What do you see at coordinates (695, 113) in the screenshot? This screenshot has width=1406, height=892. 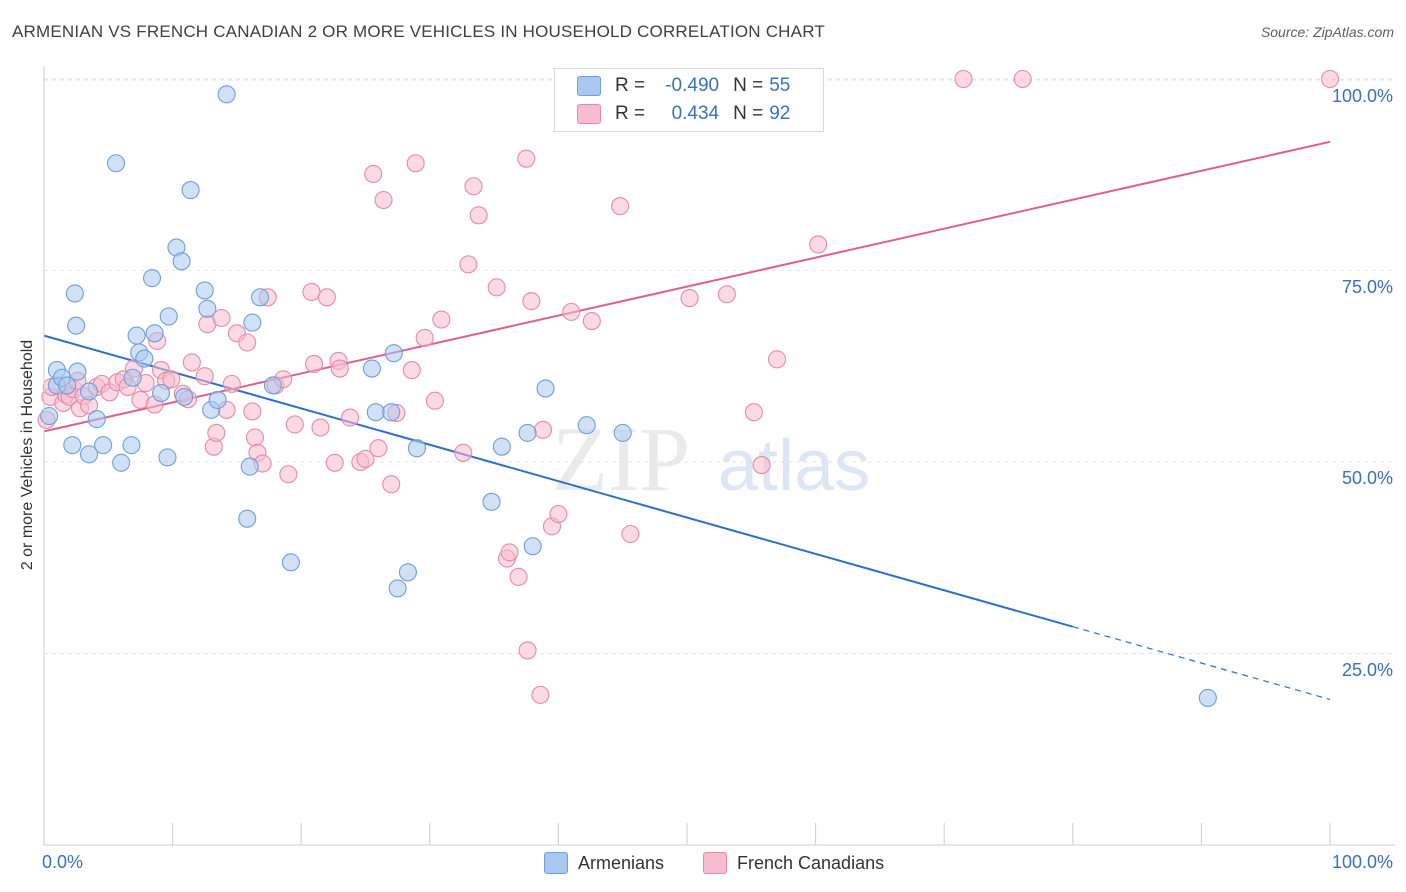 I see `legend-r-value: 0.434` at bounding box center [695, 113].